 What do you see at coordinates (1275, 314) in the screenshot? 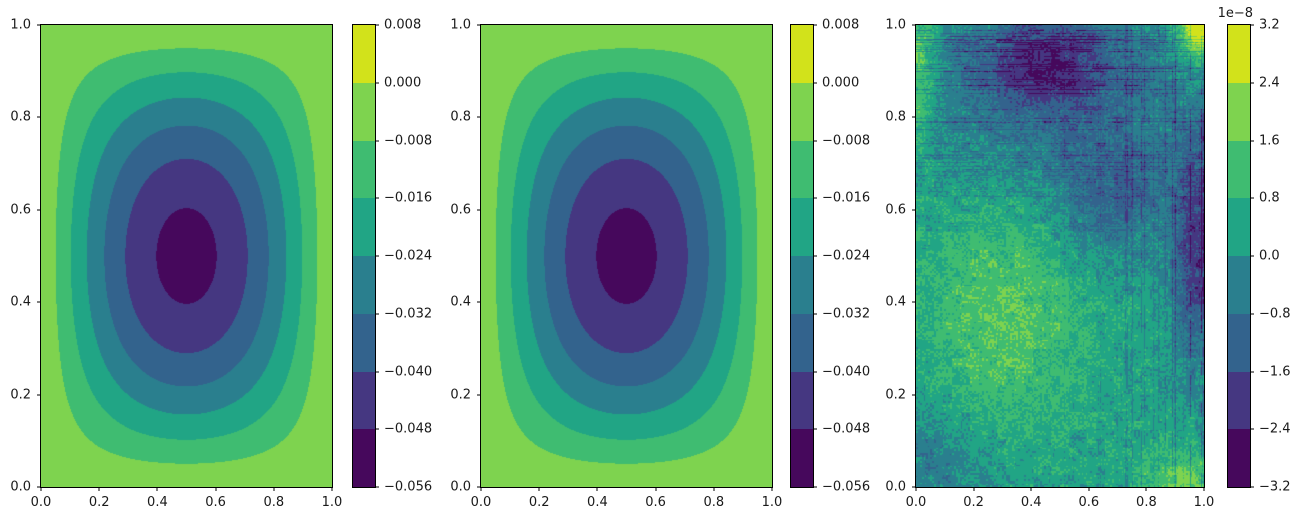
I see `colorbar-tick-label: −0.8` at bounding box center [1275, 314].